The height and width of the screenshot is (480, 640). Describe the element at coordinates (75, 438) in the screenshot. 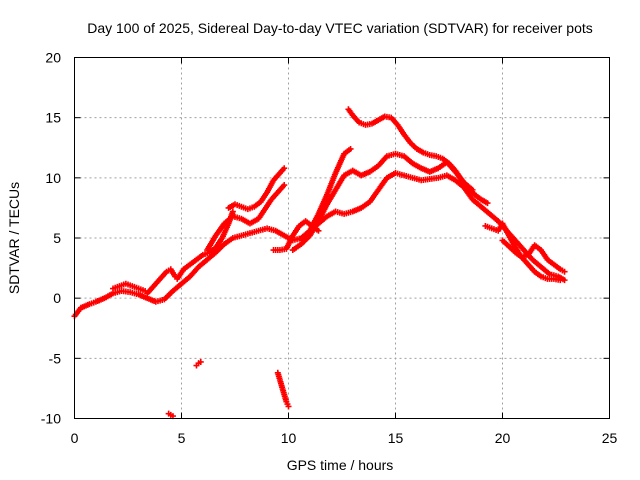

I see `x-tick-label: 0` at that location.